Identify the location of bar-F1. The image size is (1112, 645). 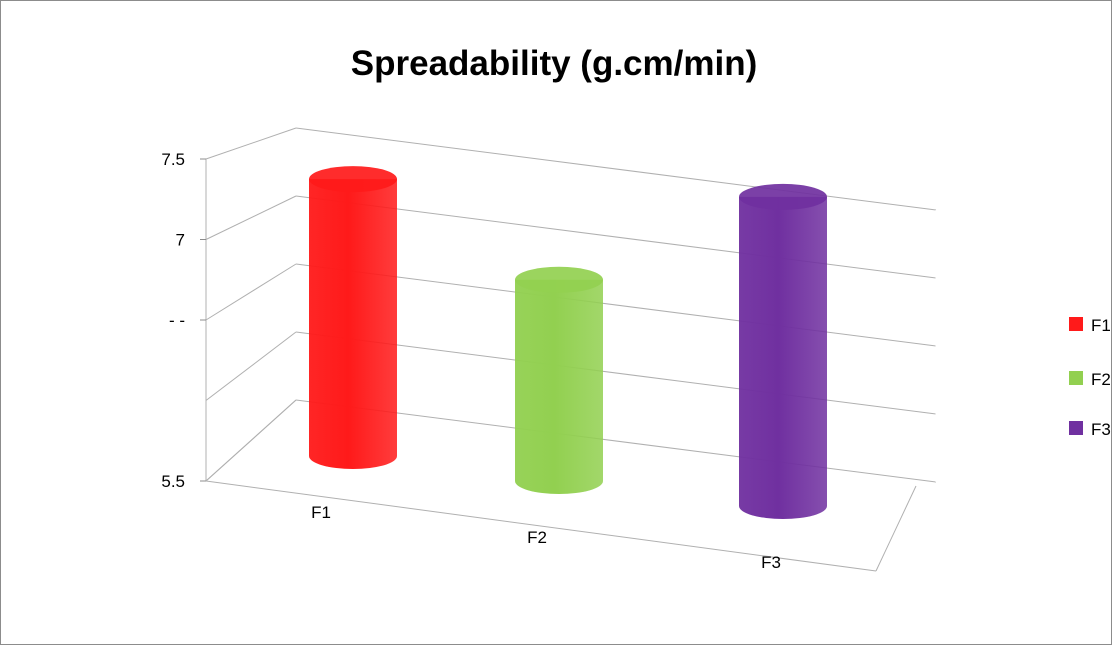
(353, 317).